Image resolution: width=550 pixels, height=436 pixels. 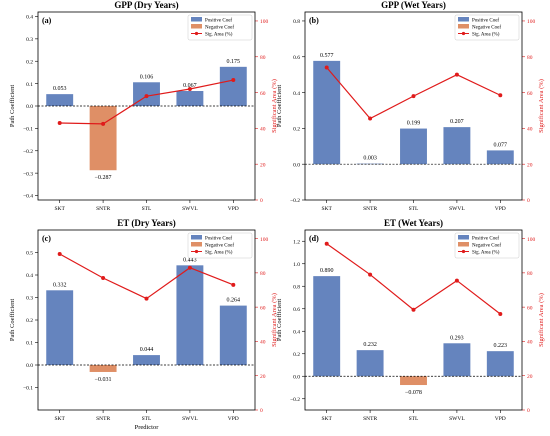 What do you see at coordinates (234, 62) in the screenshot?
I see `bar-value-label: 0.175` at bounding box center [234, 62].